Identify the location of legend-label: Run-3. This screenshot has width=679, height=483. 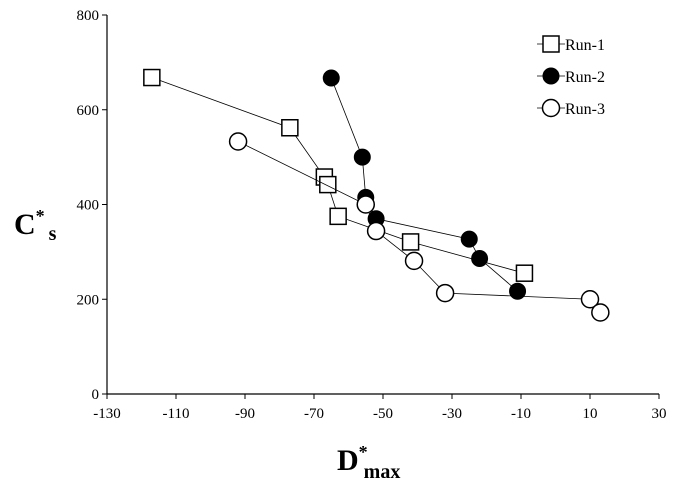
(585, 109).